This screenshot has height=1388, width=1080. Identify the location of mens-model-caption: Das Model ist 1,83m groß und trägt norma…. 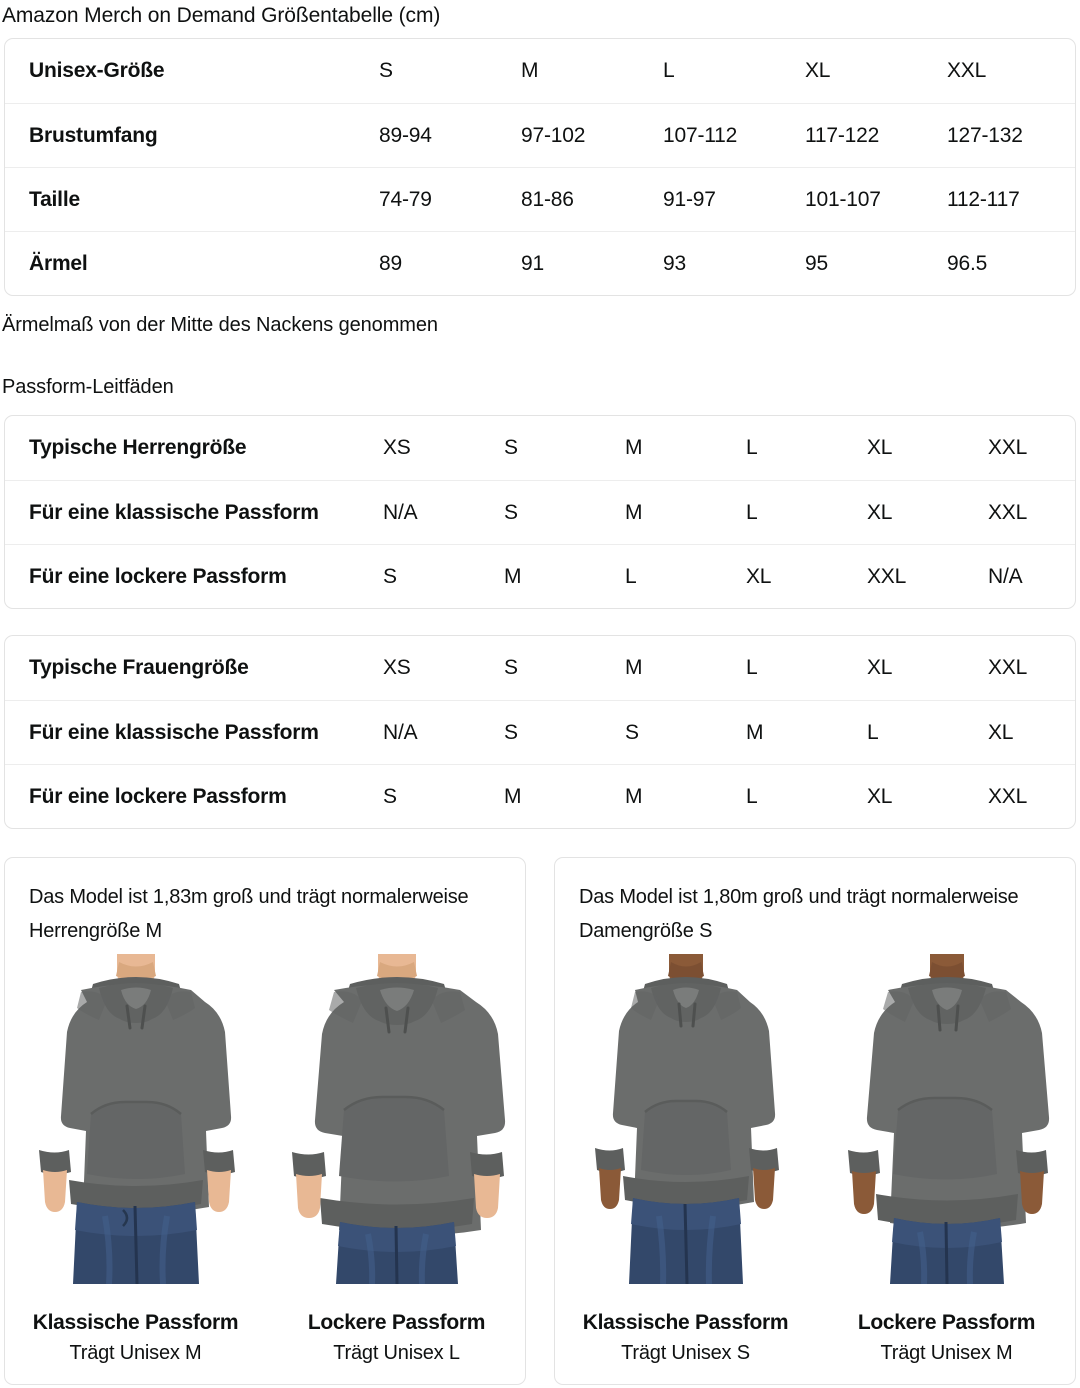
(249, 914).